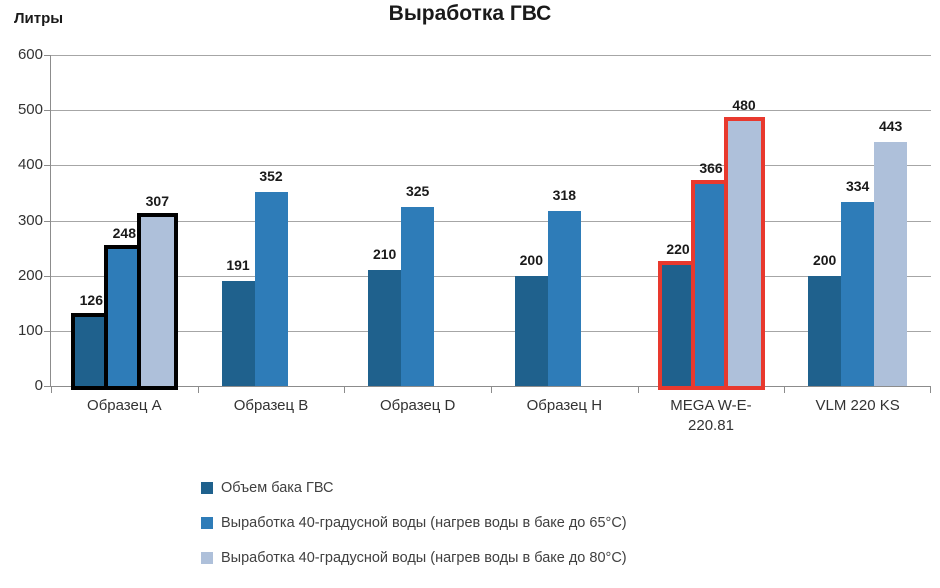  Describe the element at coordinates (30, 110) in the screenshot. I see `y-axis-tick-label: 500` at that location.